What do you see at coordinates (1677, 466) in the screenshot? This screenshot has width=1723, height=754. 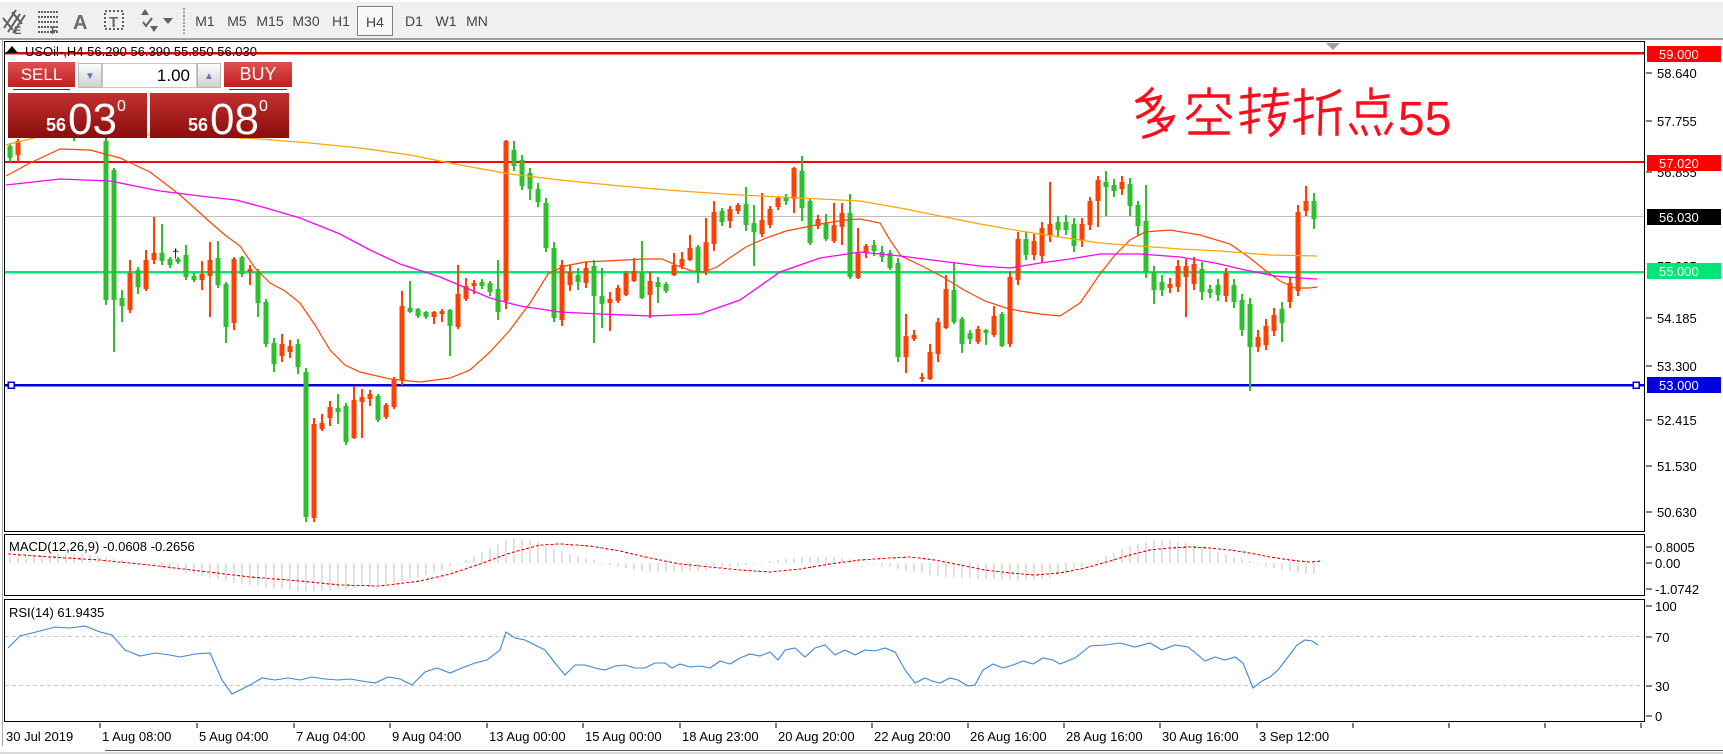 I see `svg-text: 51.530` at bounding box center [1677, 466].